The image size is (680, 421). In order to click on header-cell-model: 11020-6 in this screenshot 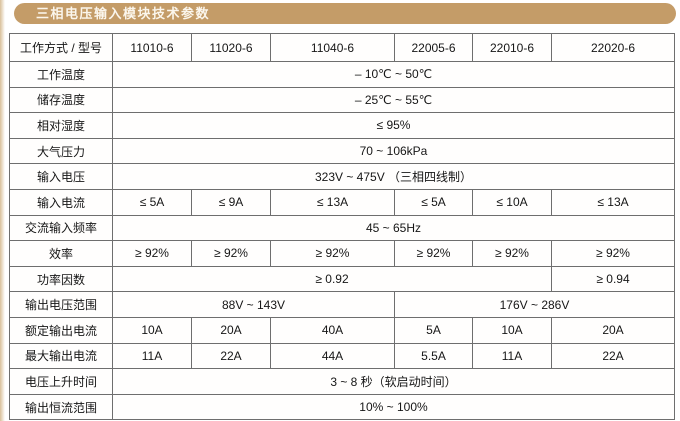, I will do `click(231, 47)`.